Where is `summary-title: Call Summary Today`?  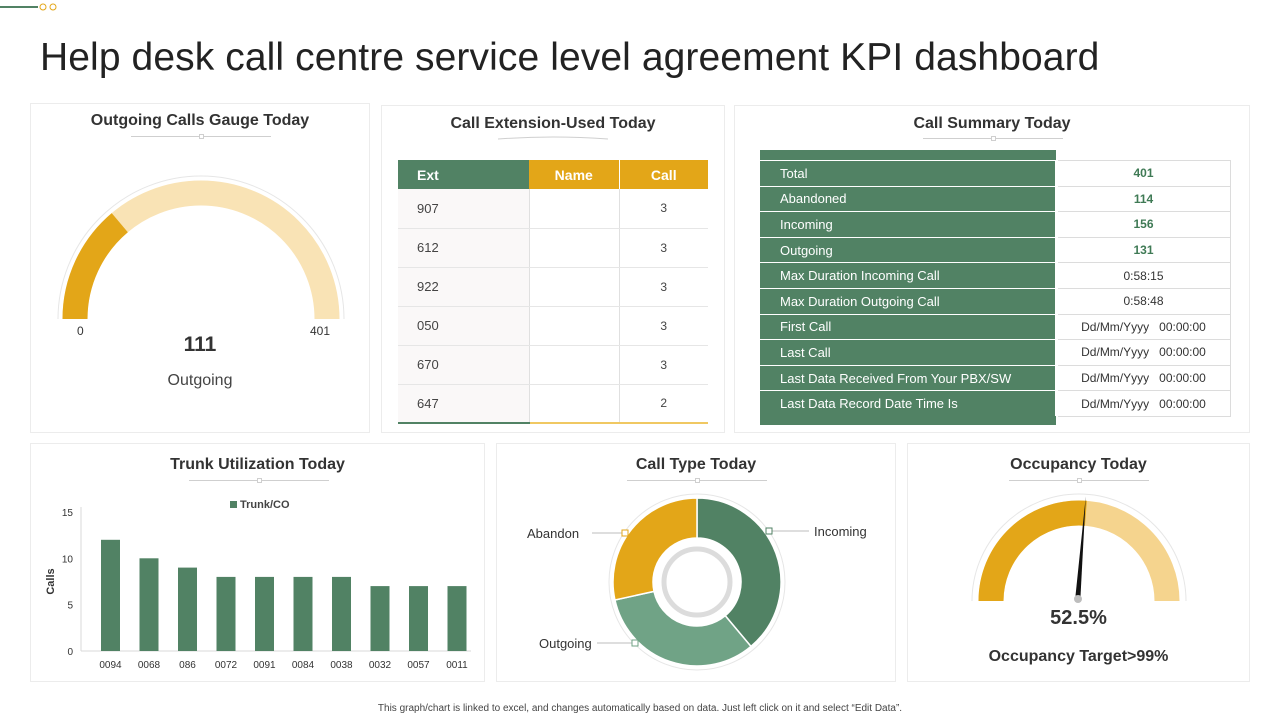 summary-title: Call Summary Today is located at coordinates (992, 123).